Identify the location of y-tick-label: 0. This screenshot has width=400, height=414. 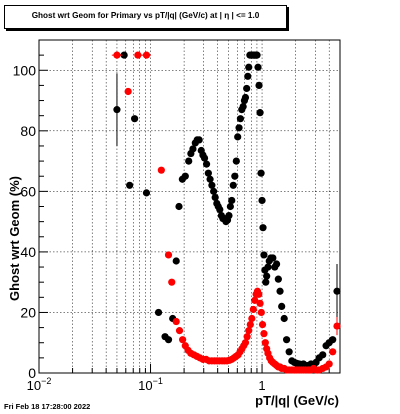
(32, 373).